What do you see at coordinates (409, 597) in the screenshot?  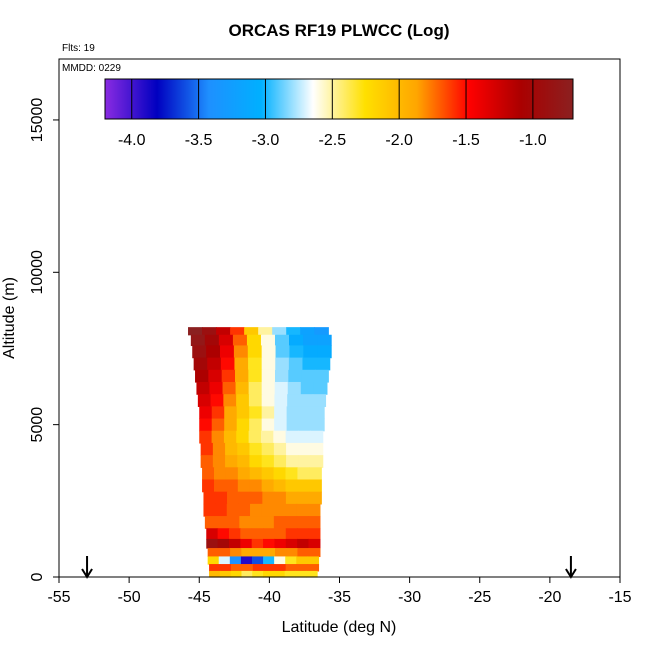 I see `x-tick-label: -30` at bounding box center [409, 597].